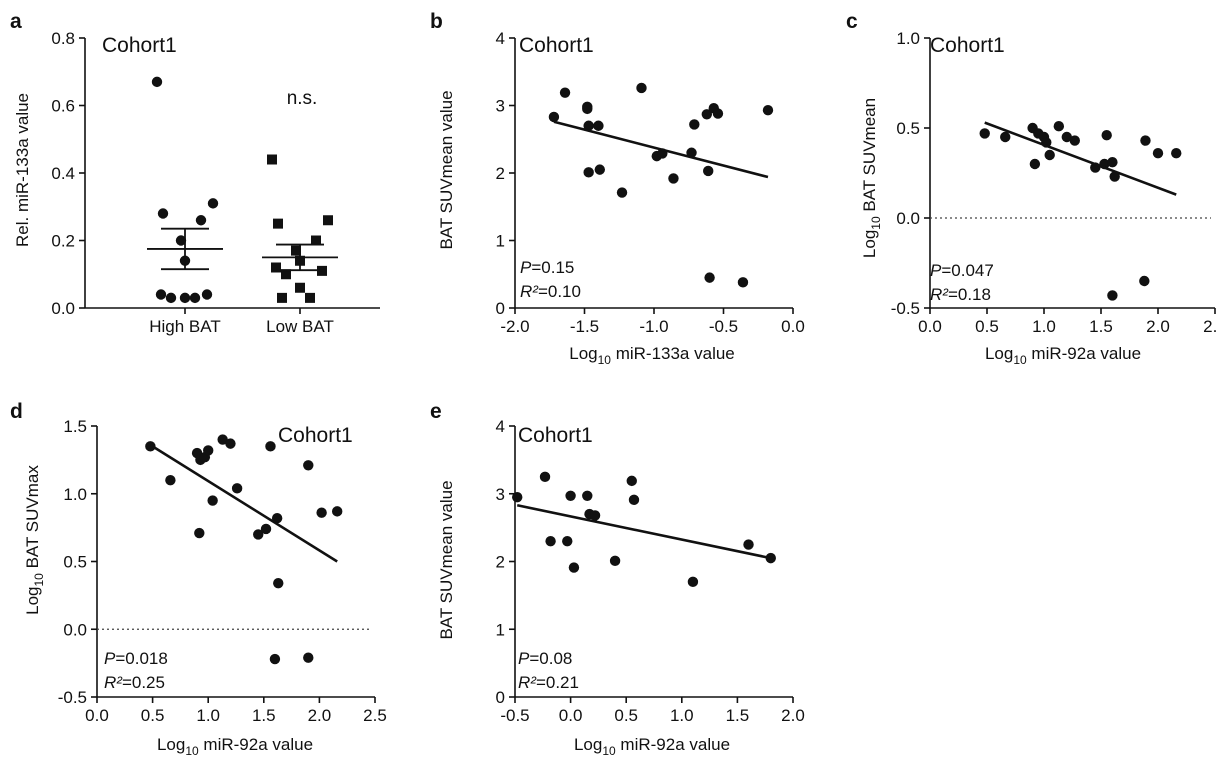 This screenshot has height=760, width=1217. What do you see at coordinates (63, 38) in the screenshot?
I see `panel-a-ytick-label: 0.8` at bounding box center [63, 38].